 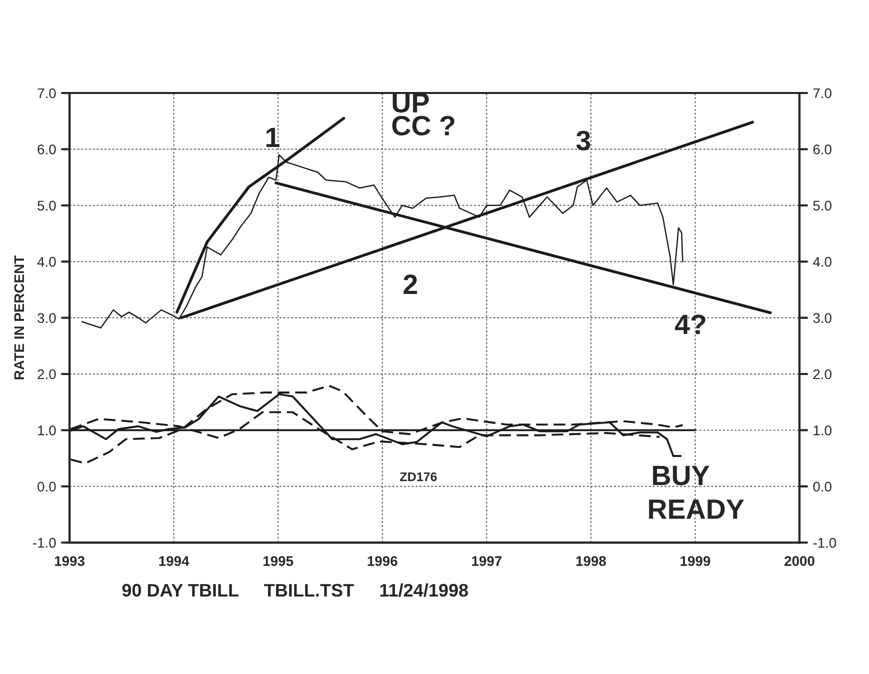 I want to click on x-tick-label: 1994, so click(x=174, y=561).